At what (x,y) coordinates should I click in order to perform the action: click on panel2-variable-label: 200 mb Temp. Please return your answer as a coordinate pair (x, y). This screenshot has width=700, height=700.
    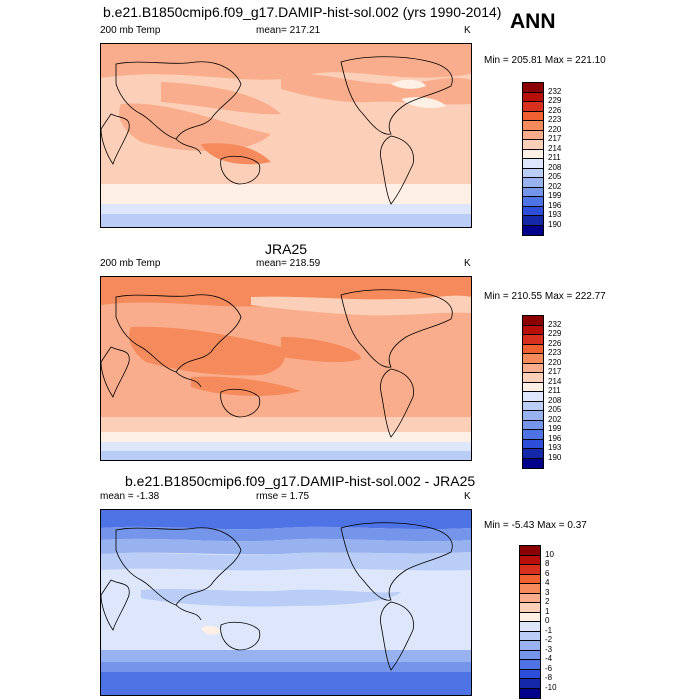
    Looking at the image, I should click on (130, 263).